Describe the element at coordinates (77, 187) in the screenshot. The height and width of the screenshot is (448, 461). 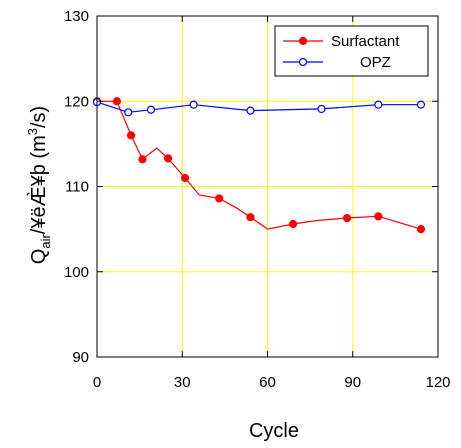
I see `y-tick-label: 110` at that location.